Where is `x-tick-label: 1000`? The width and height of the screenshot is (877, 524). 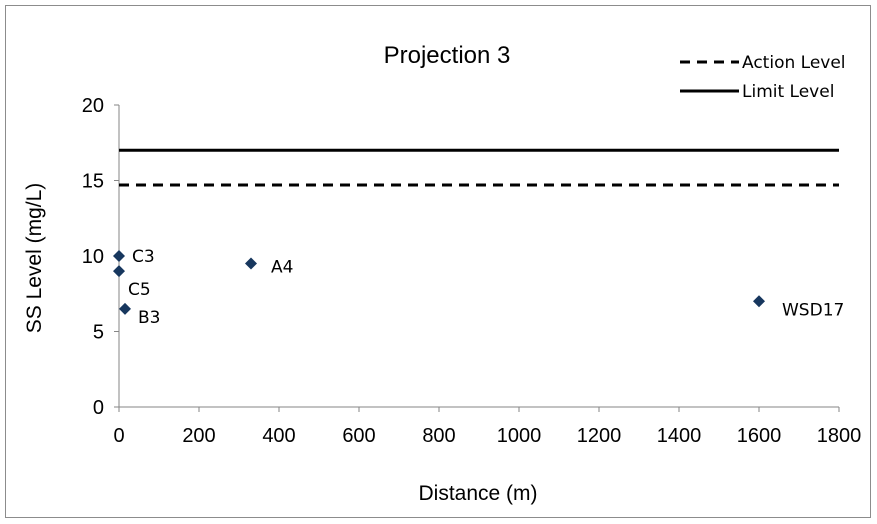 x-tick-label: 1000 is located at coordinates (519, 436).